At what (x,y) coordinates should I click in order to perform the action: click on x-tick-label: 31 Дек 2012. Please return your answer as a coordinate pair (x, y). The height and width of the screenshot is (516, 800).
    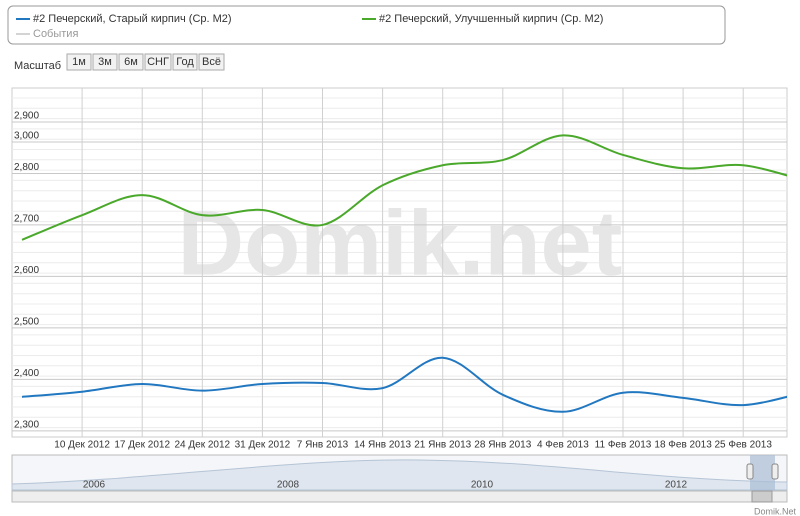
    Looking at the image, I should click on (263, 445).